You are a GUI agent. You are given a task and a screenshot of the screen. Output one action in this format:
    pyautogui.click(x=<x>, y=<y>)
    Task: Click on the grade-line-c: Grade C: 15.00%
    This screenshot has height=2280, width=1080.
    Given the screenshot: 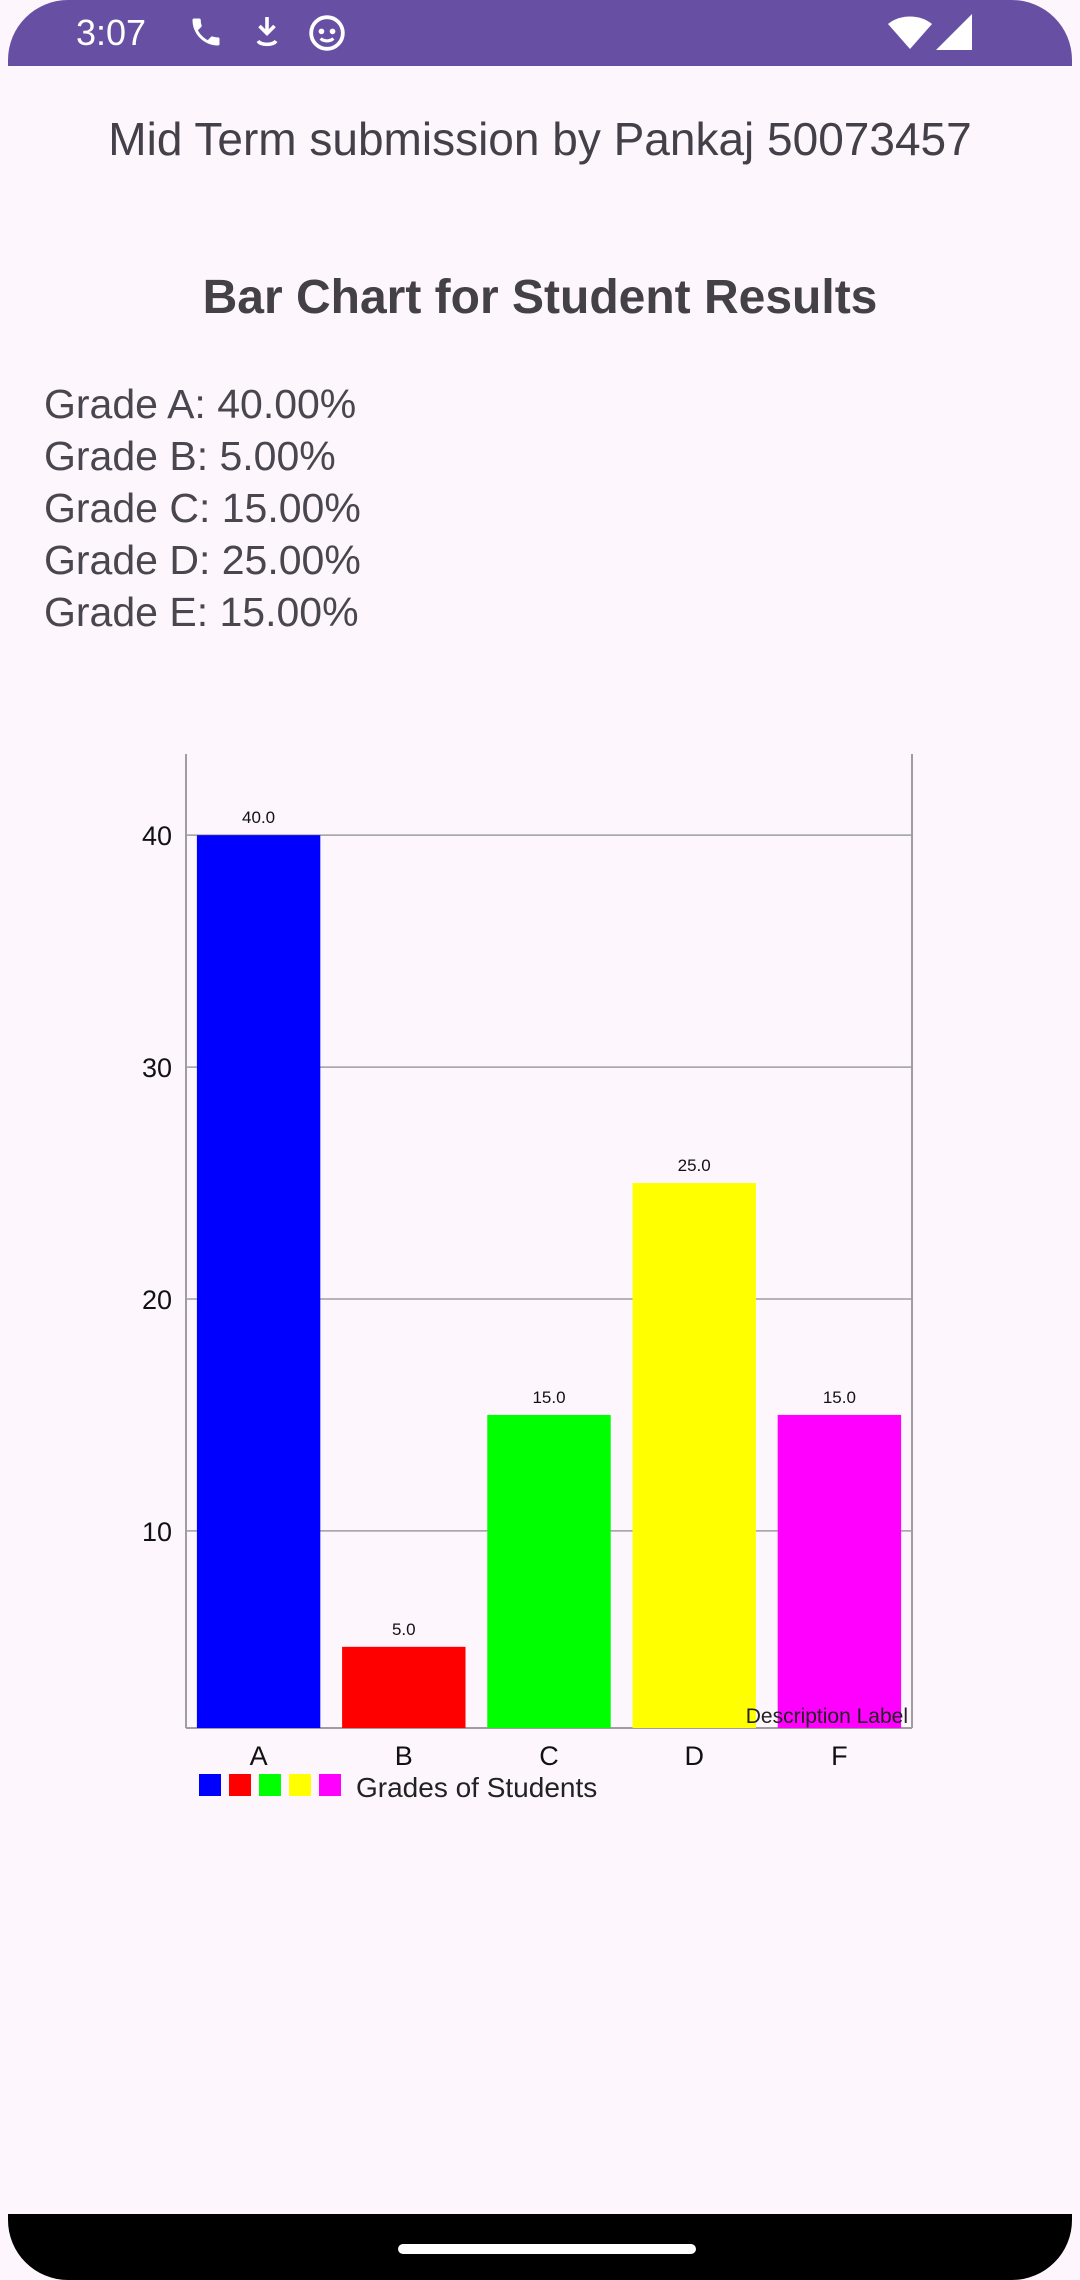 What is the action you would take?
    pyautogui.click(x=202, y=508)
    